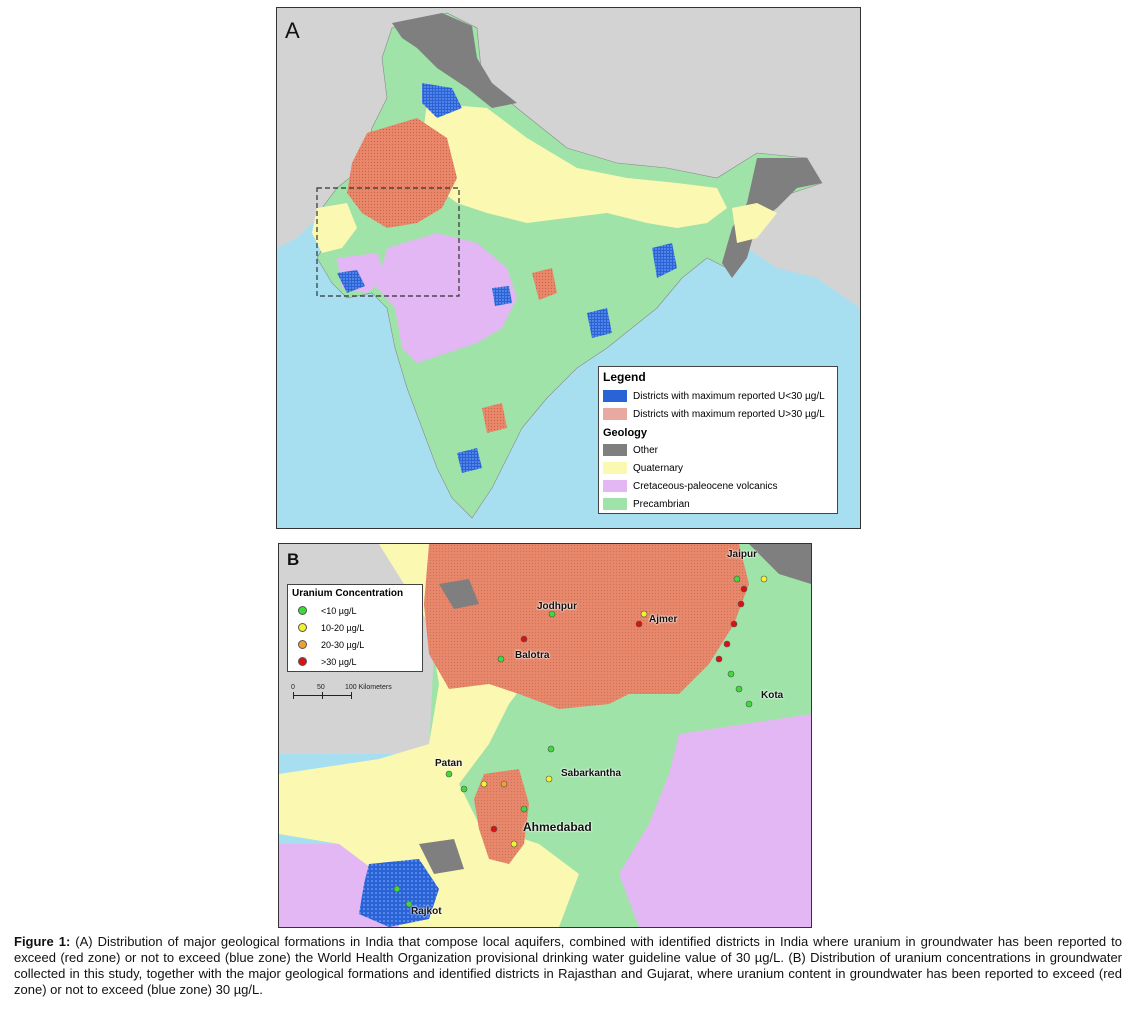  I want to click on sample-points, so click(580, 741).